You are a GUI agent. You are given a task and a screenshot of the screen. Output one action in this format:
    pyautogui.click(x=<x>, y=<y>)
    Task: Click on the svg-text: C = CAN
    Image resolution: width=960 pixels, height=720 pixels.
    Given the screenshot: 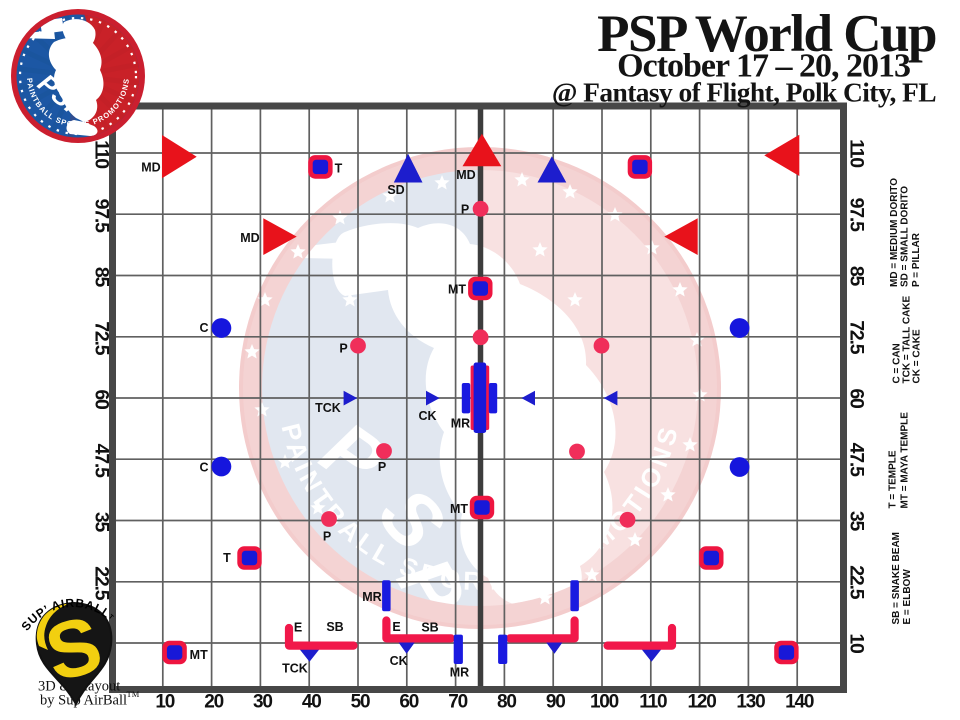 What is the action you would take?
    pyautogui.click(x=896, y=363)
    